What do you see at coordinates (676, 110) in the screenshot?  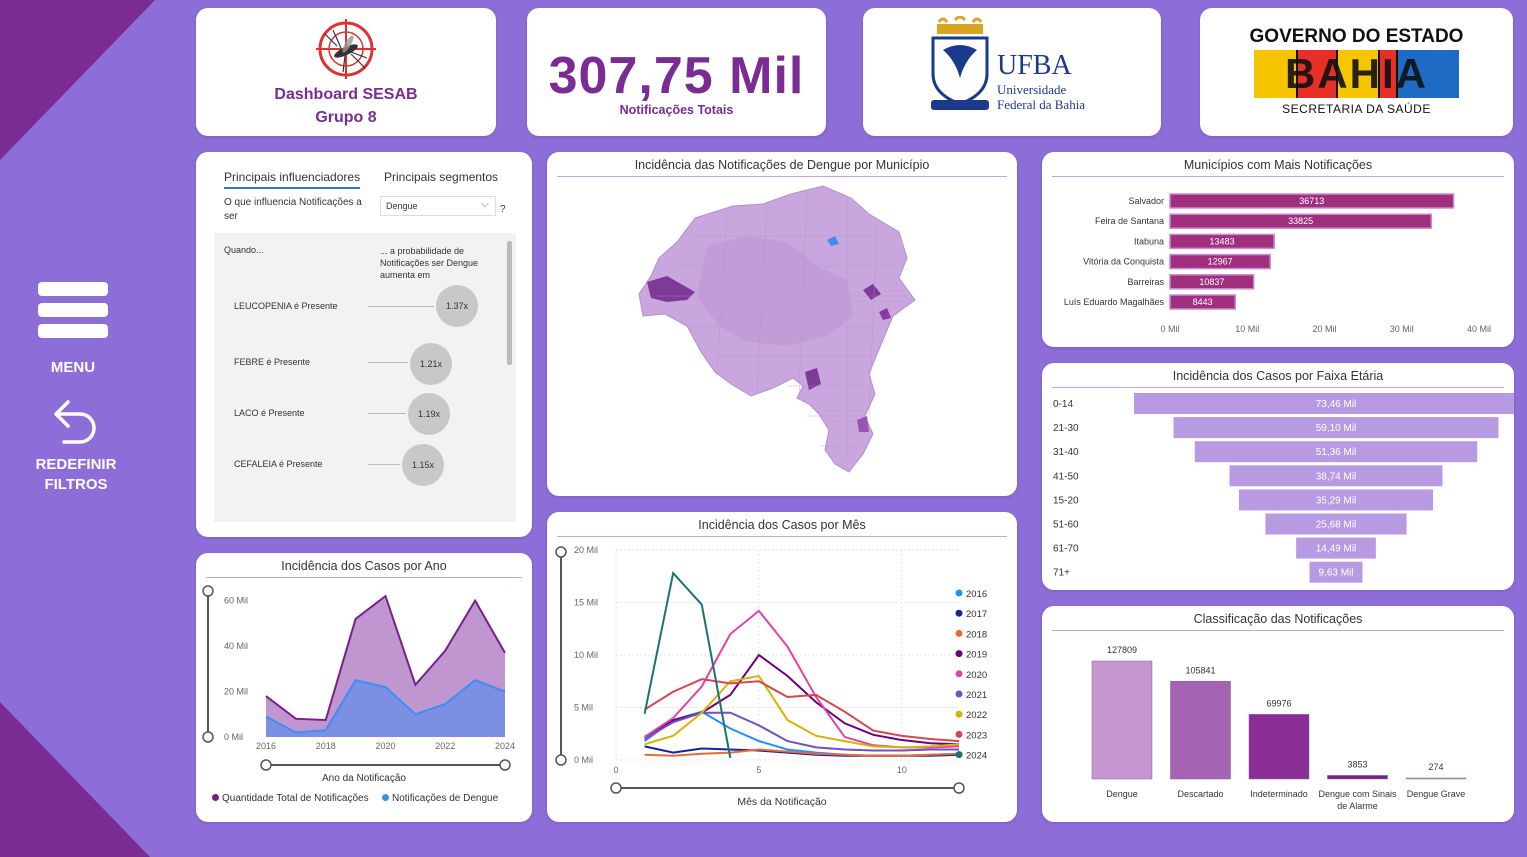 I see `kpi-total-label: Notificações Totais` at bounding box center [676, 110].